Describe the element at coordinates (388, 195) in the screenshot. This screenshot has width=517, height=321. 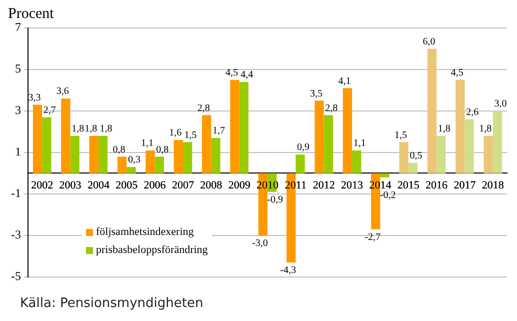
I see `data-label: -0,2` at that location.